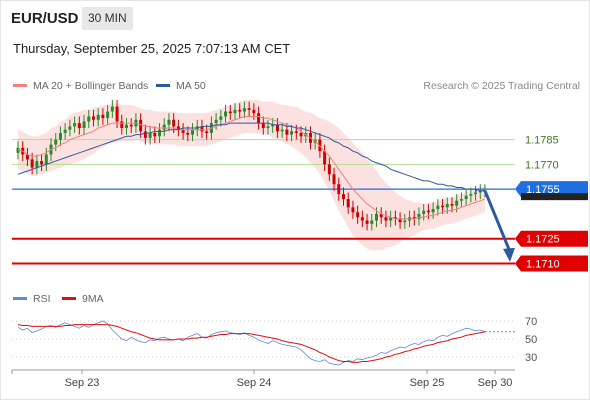 This screenshot has width=590, height=400. I want to click on chart-header: EUR/USD 30 MIN, so click(295, 19).